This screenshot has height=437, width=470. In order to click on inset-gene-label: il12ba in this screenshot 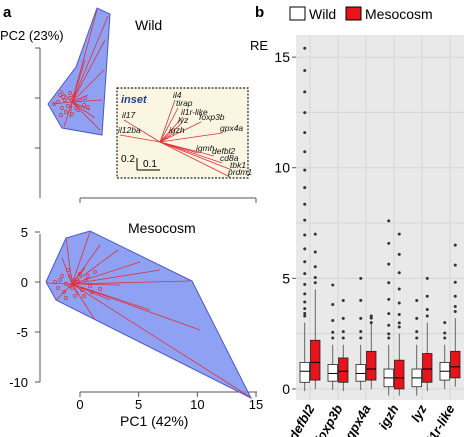, I will do `click(129, 130)`.